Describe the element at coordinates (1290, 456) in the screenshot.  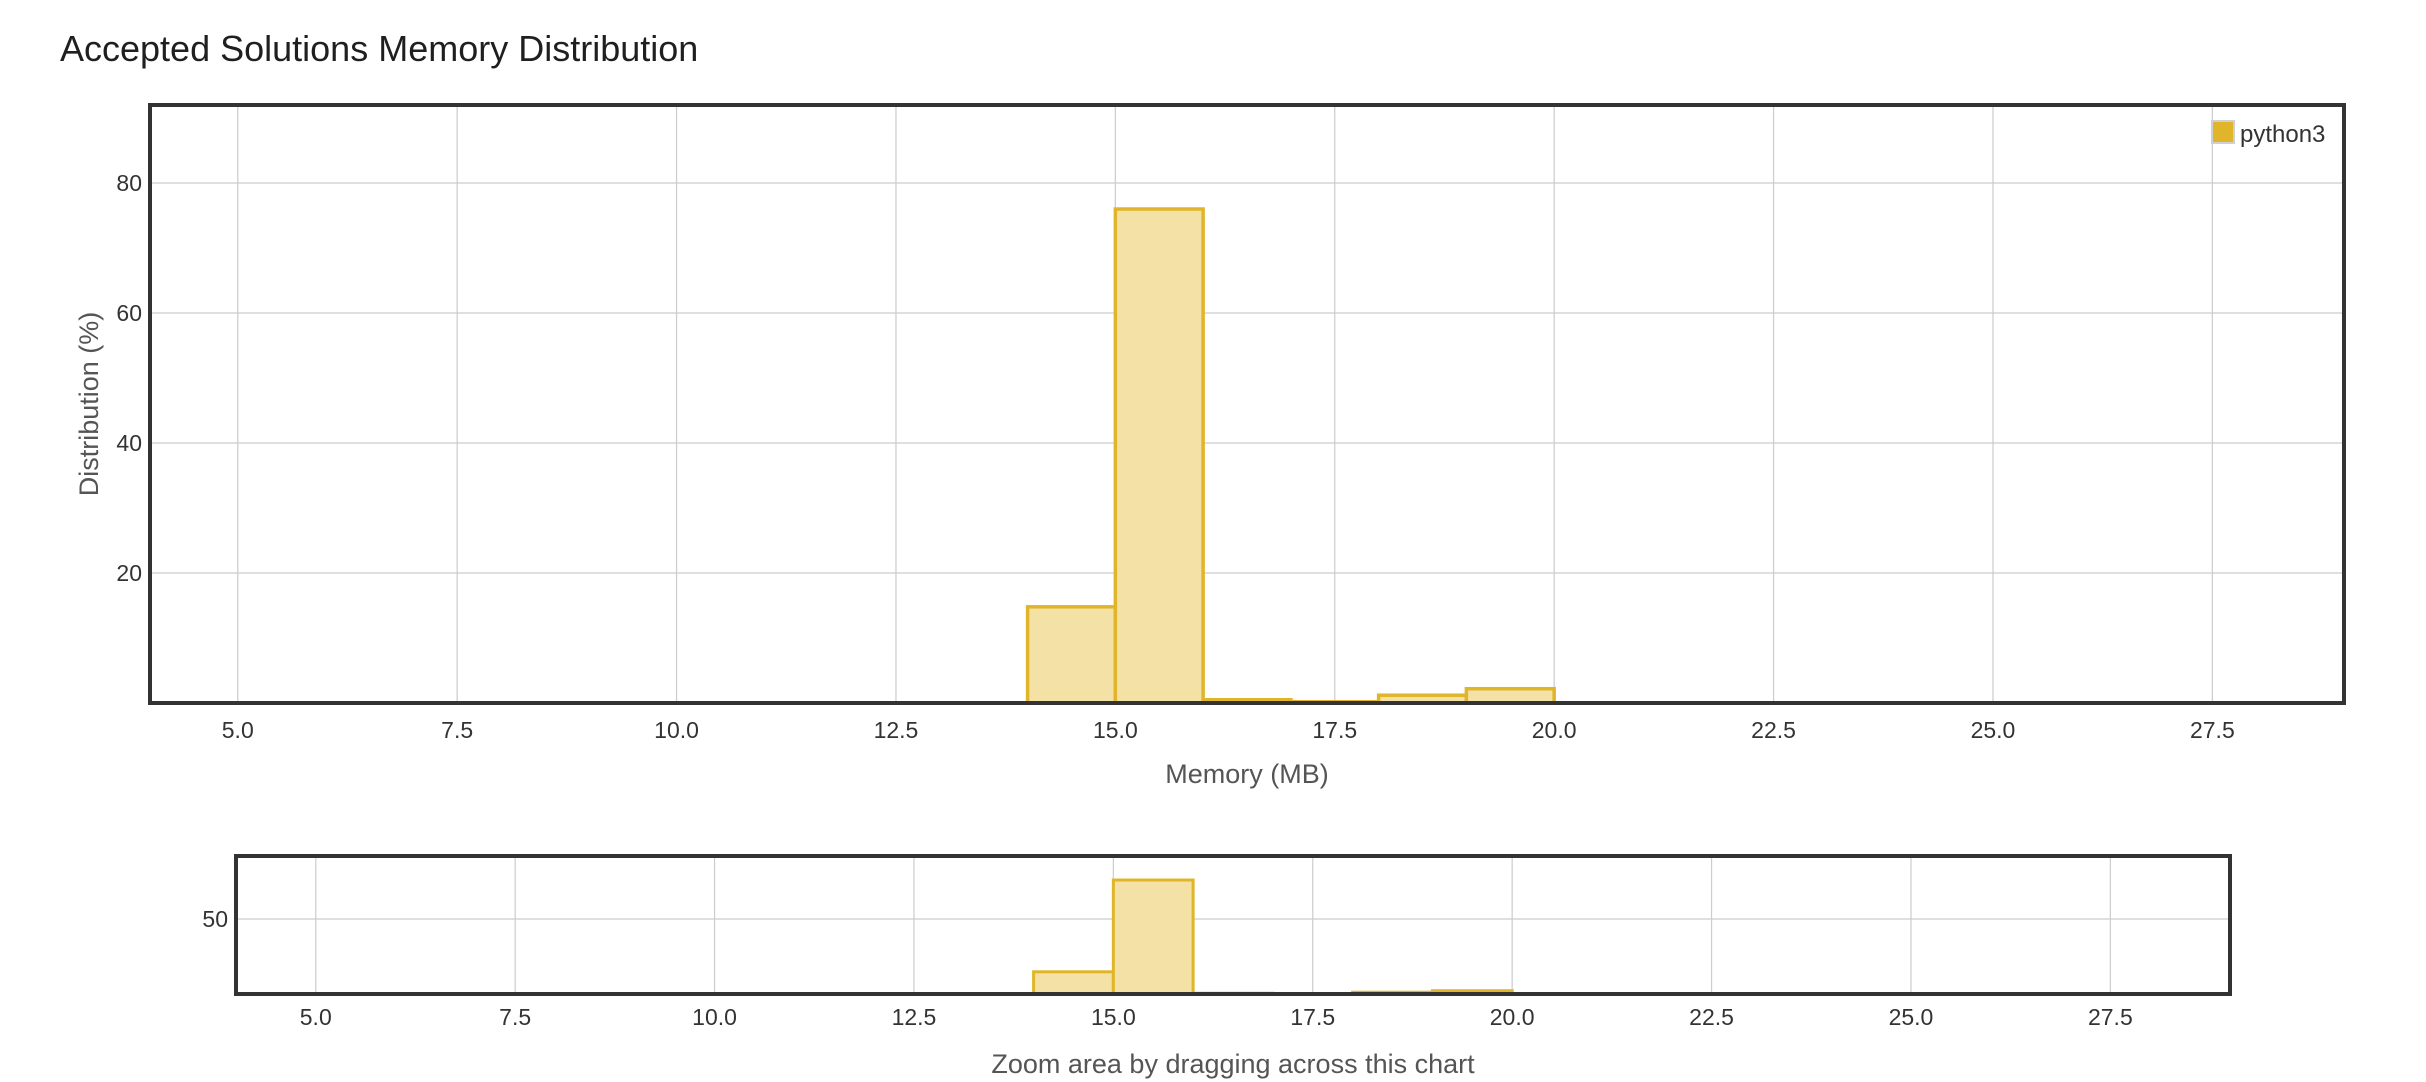
I see `main-bars` at that location.